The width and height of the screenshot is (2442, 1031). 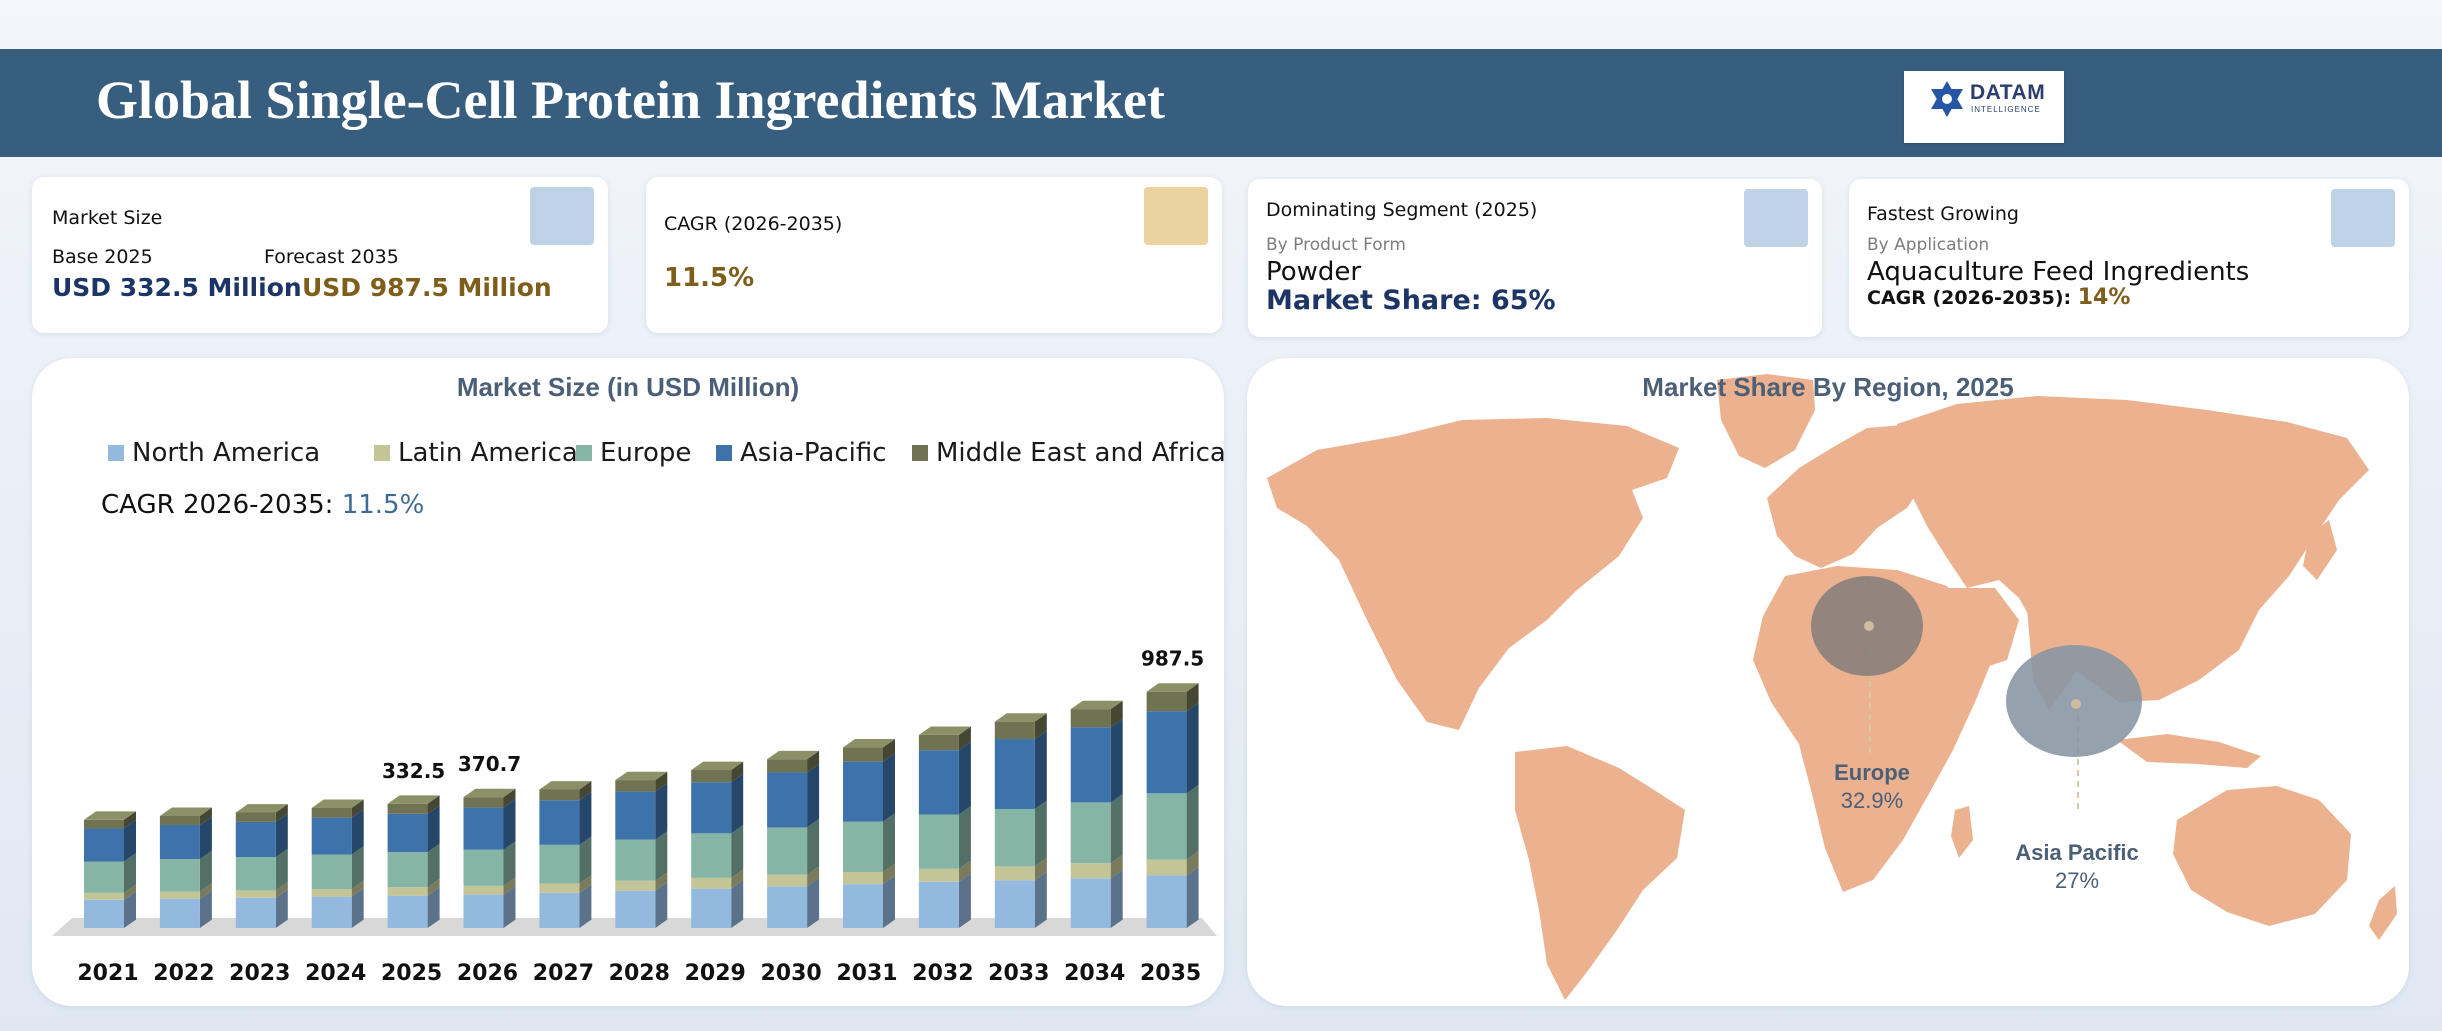 I want to click on map-title: Market Share By Region, 2025, so click(x=1828, y=387).